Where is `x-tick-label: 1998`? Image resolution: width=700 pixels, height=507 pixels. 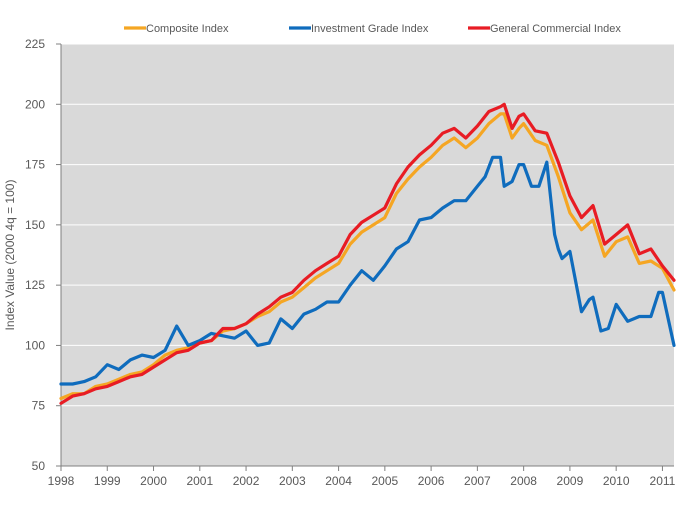 x-tick-label: 1998 is located at coordinates (61, 481).